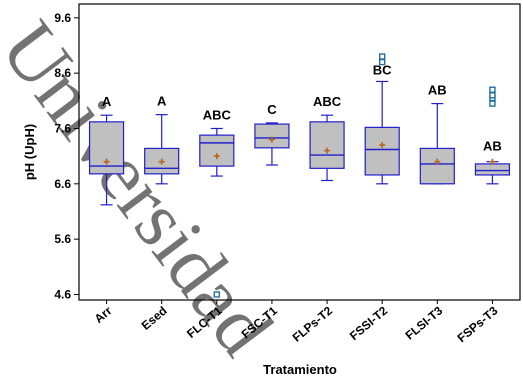 The image size is (523, 381). Describe the element at coordinates (62, 239) in the screenshot. I see `y-tick-label: 5.6` at that location.